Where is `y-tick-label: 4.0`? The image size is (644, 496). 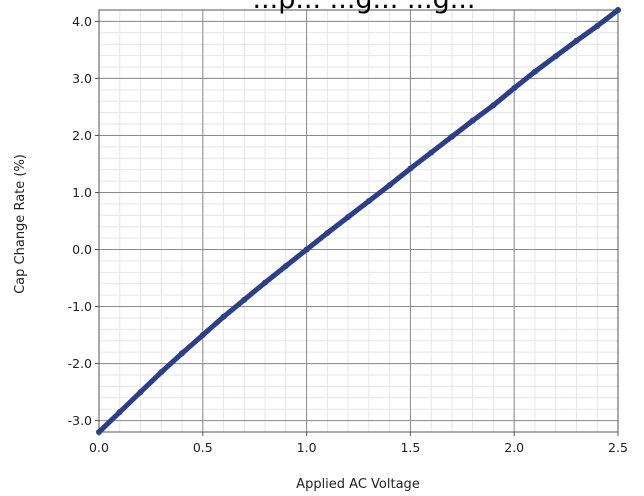 y-tick-label: 4.0 is located at coordinates (82, 21).